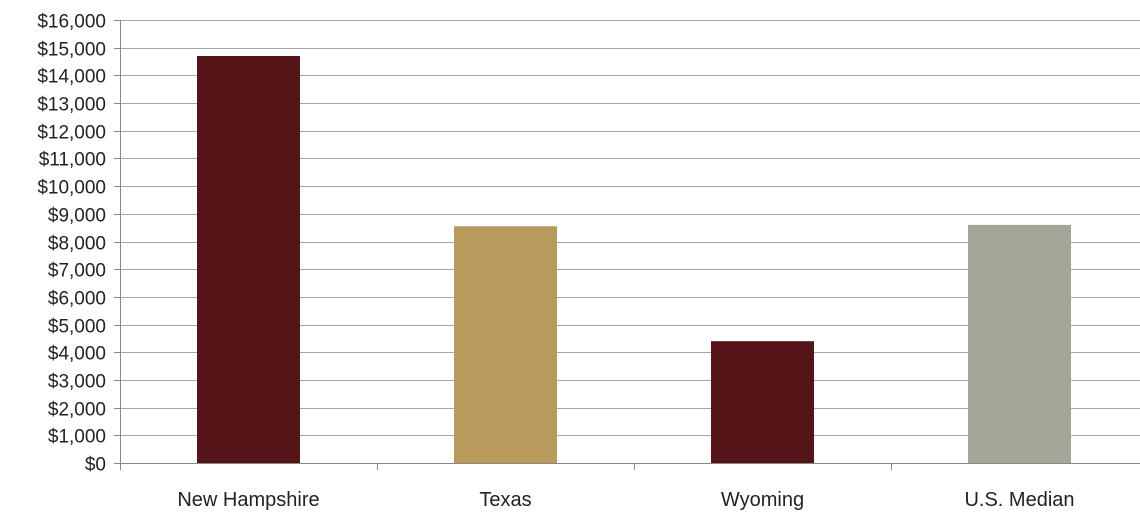 The width and height of the screenshot is (1140, 517). Describe the element at coordinates (248, 500) in the screenshot. I see `x-tick-label: New Hampshire` at that location.